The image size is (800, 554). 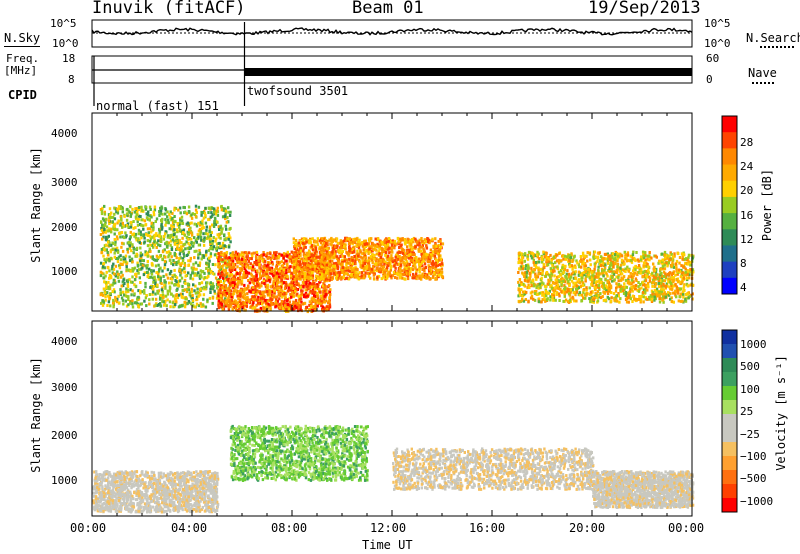 What do you see at coordinates (644, 9) in the screenshot?
I see `date-title: 19/Sep/2013` at bounding box center [644, 9].